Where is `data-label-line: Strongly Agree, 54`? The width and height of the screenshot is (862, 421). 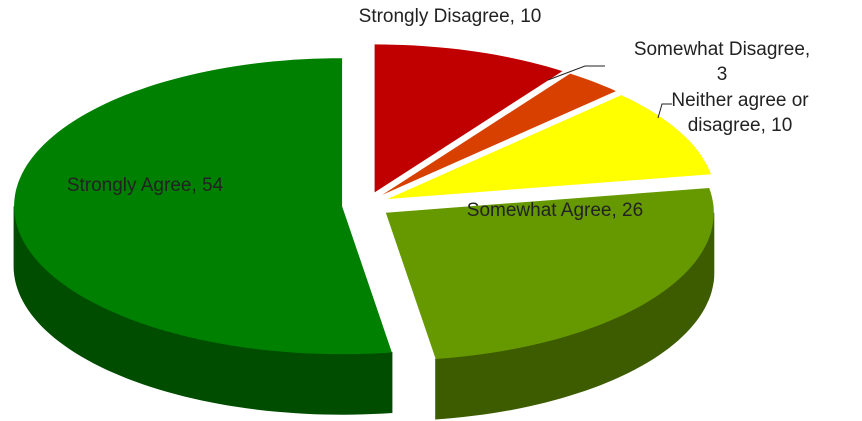 data-label-line: Strongly Agree, 54 is located at coordinates (145, 185).